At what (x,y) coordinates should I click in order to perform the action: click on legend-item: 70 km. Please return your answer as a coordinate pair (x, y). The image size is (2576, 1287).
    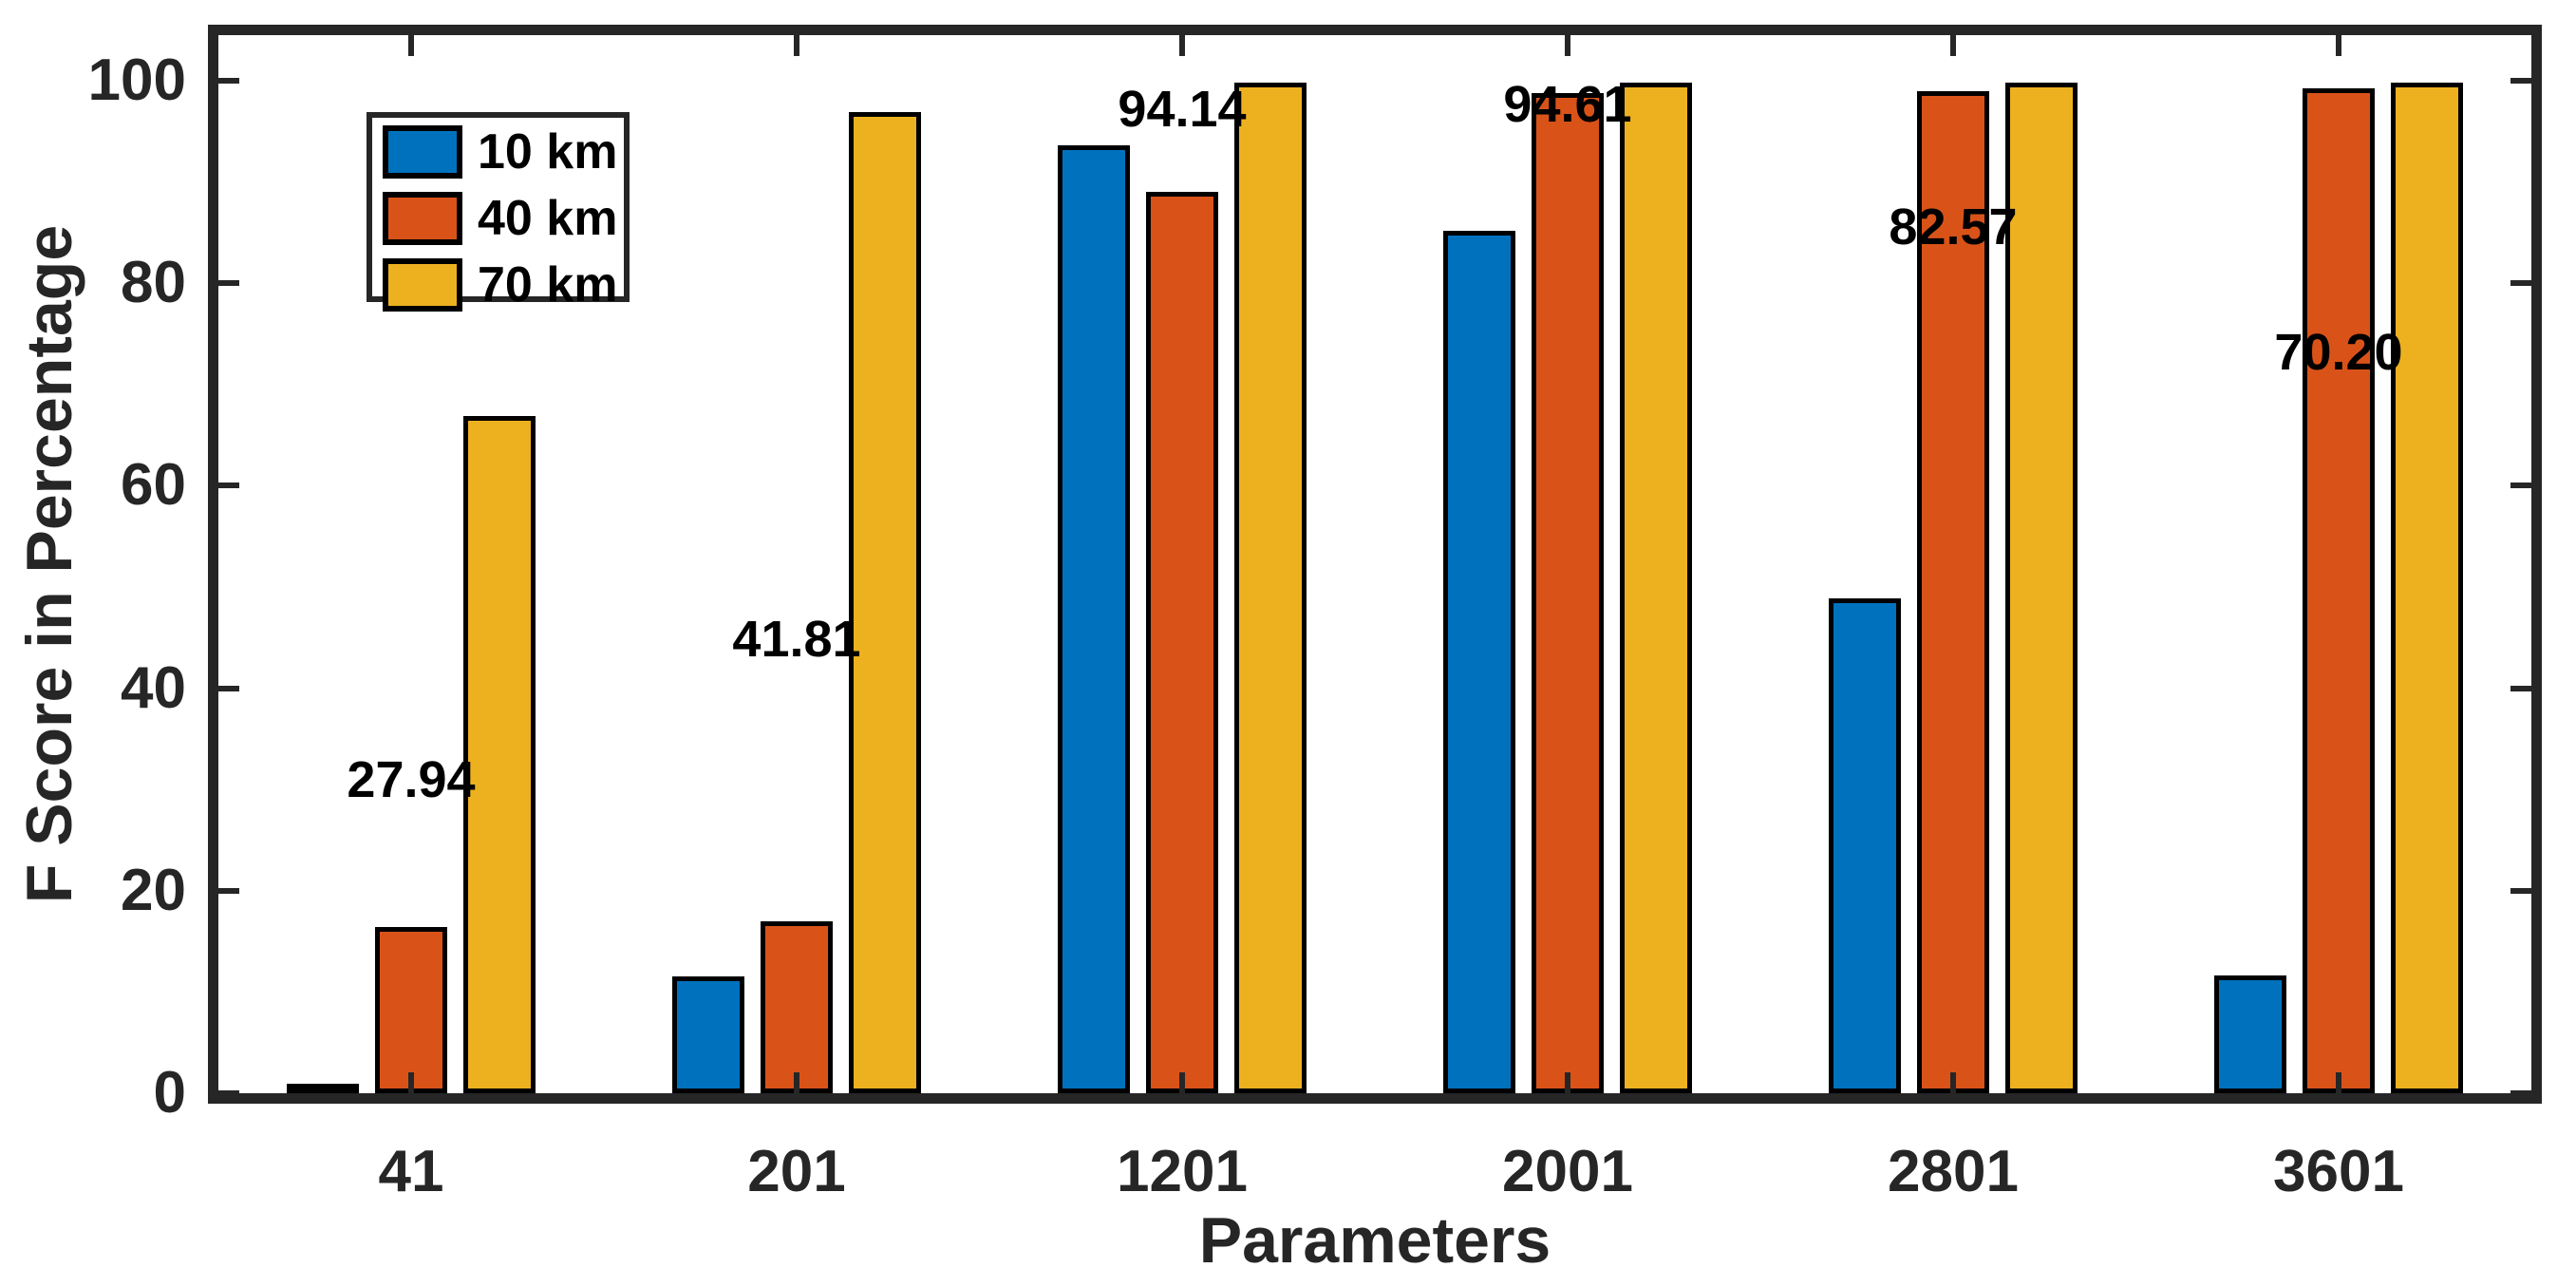
    Looking at the image, I should click on (503, 285).